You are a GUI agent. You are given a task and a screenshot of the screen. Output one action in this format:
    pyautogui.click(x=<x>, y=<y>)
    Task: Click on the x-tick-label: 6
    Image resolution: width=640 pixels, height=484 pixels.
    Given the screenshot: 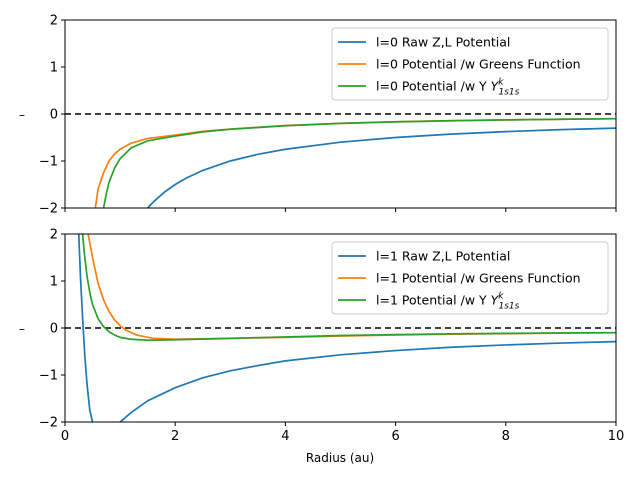 What is the action you would take?
    pyautogui.click(x=395, y=436)
    